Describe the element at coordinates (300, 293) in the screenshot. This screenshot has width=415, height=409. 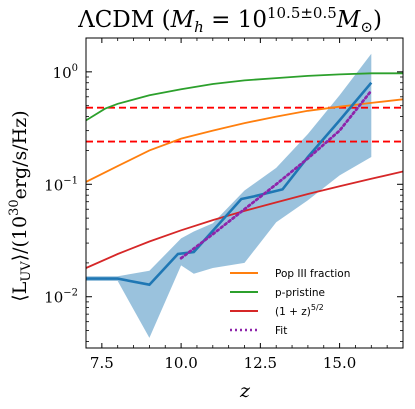
I see `legend-label-p-pristine: p-pristine` at that location.